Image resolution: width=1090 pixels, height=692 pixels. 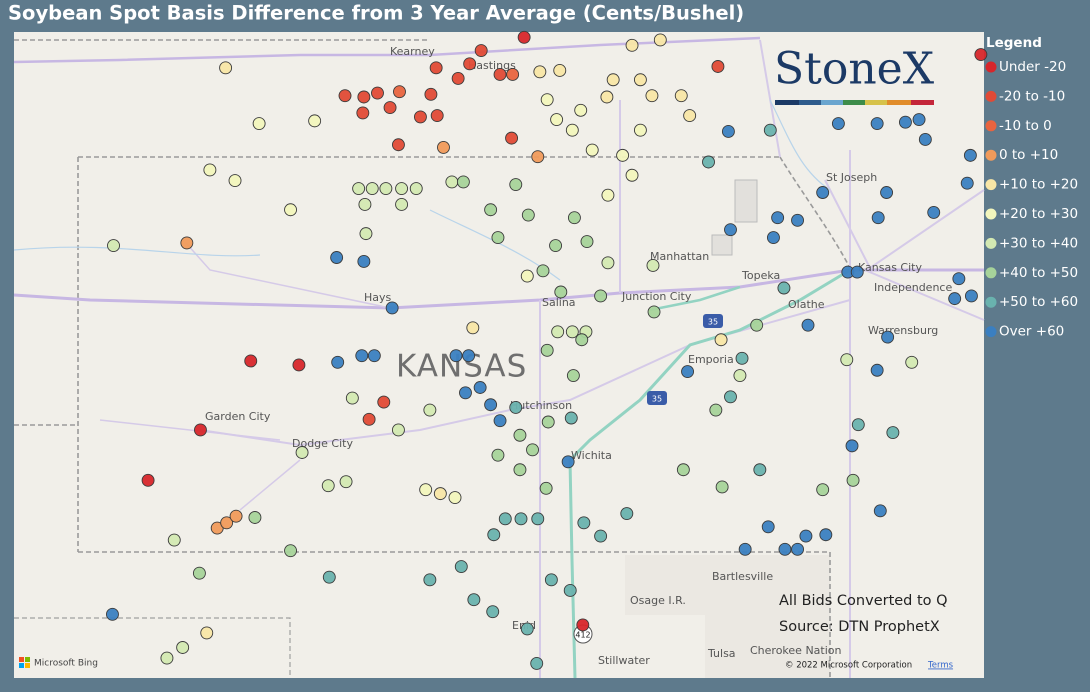 What do you see at coordinates (1038, 185) in the screenshot?
I see `legend-label: +10 to +20` at bounding box center [1038, 185].